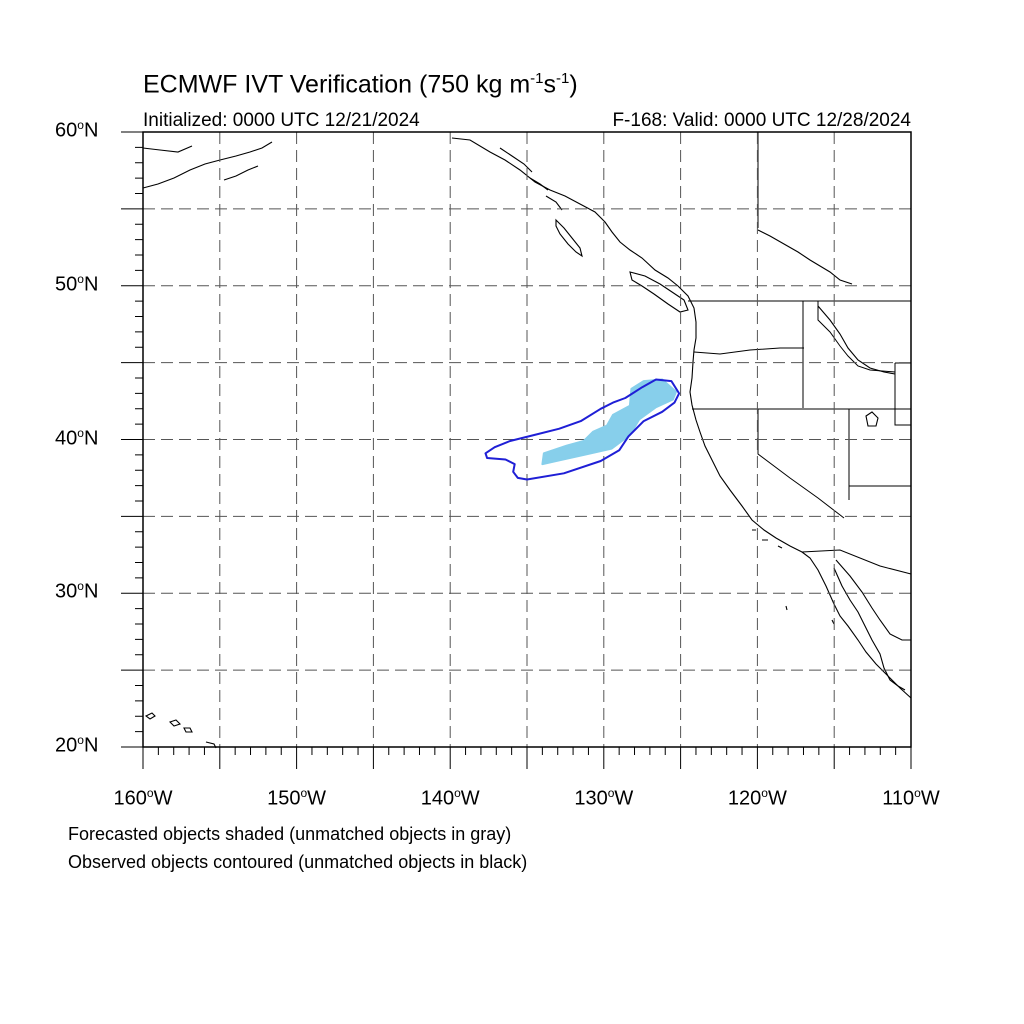 This screenshot has height=1024, width=1024. Describe the element at coordinates (604, 798) in the screenshot. I see `lon-label: 130oW` at that location.